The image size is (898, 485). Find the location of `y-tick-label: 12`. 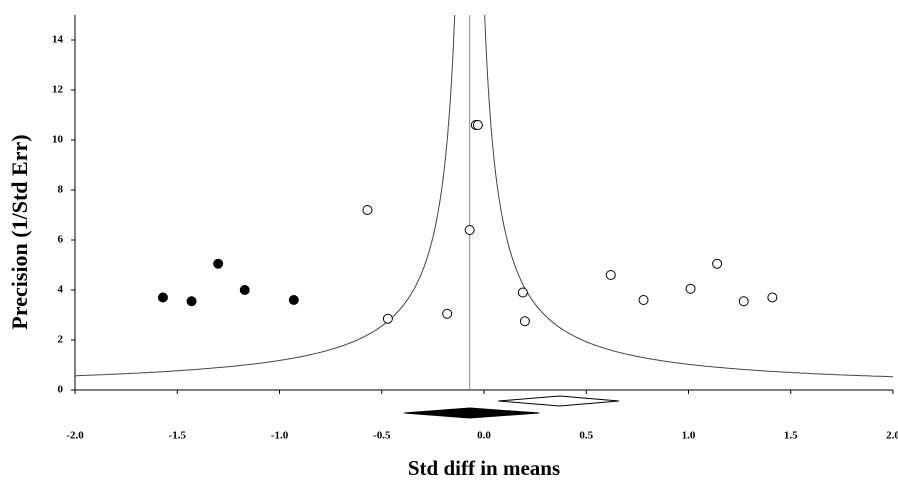

y-tick-label: 12 is located at coordinates (58, 90).